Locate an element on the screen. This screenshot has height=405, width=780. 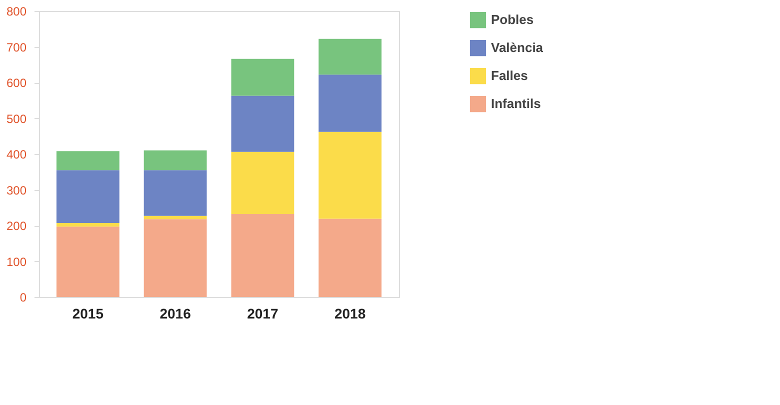
y-tick-label: 700 is located at coordinates (16, 47).